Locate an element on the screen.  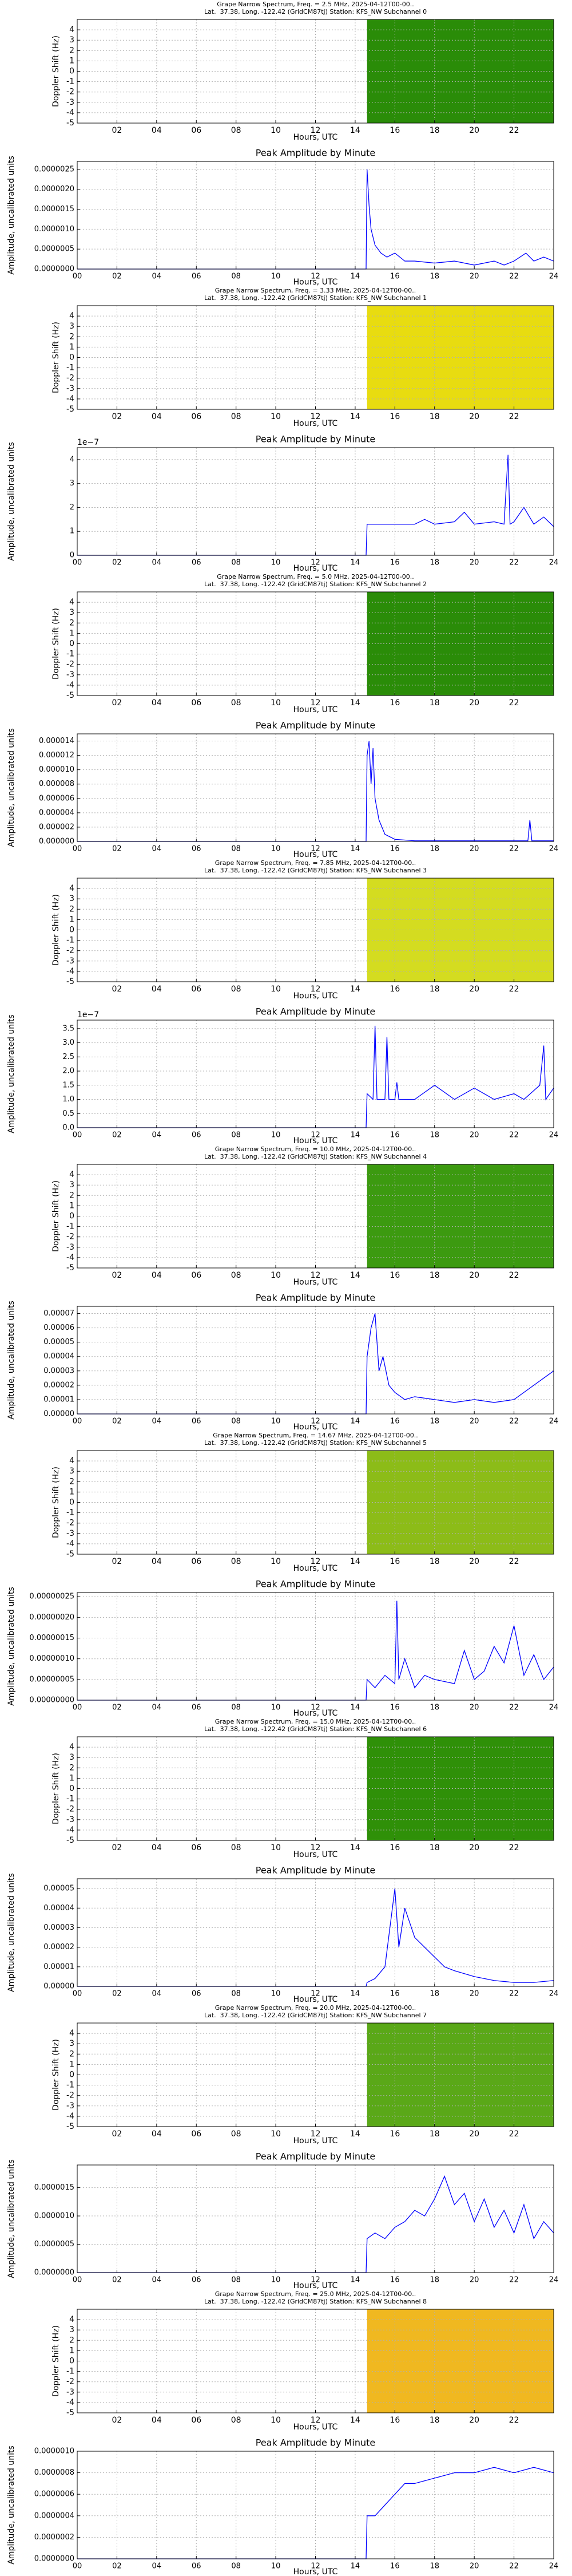
y-tick-label: -1 is located at coordinates (70, 1513).